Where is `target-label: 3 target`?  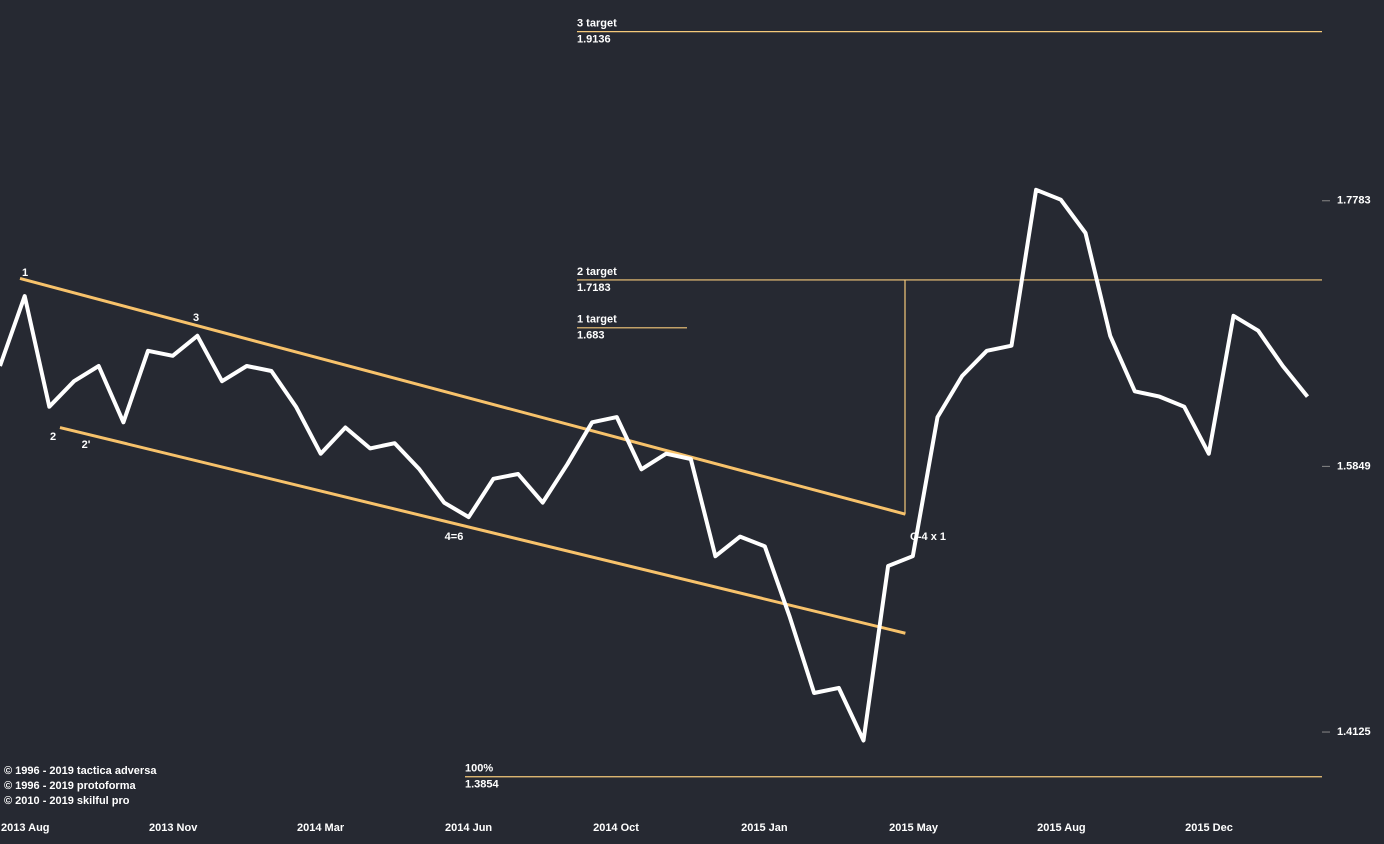
target-label: 3 target is located at coordinates (597, 24).